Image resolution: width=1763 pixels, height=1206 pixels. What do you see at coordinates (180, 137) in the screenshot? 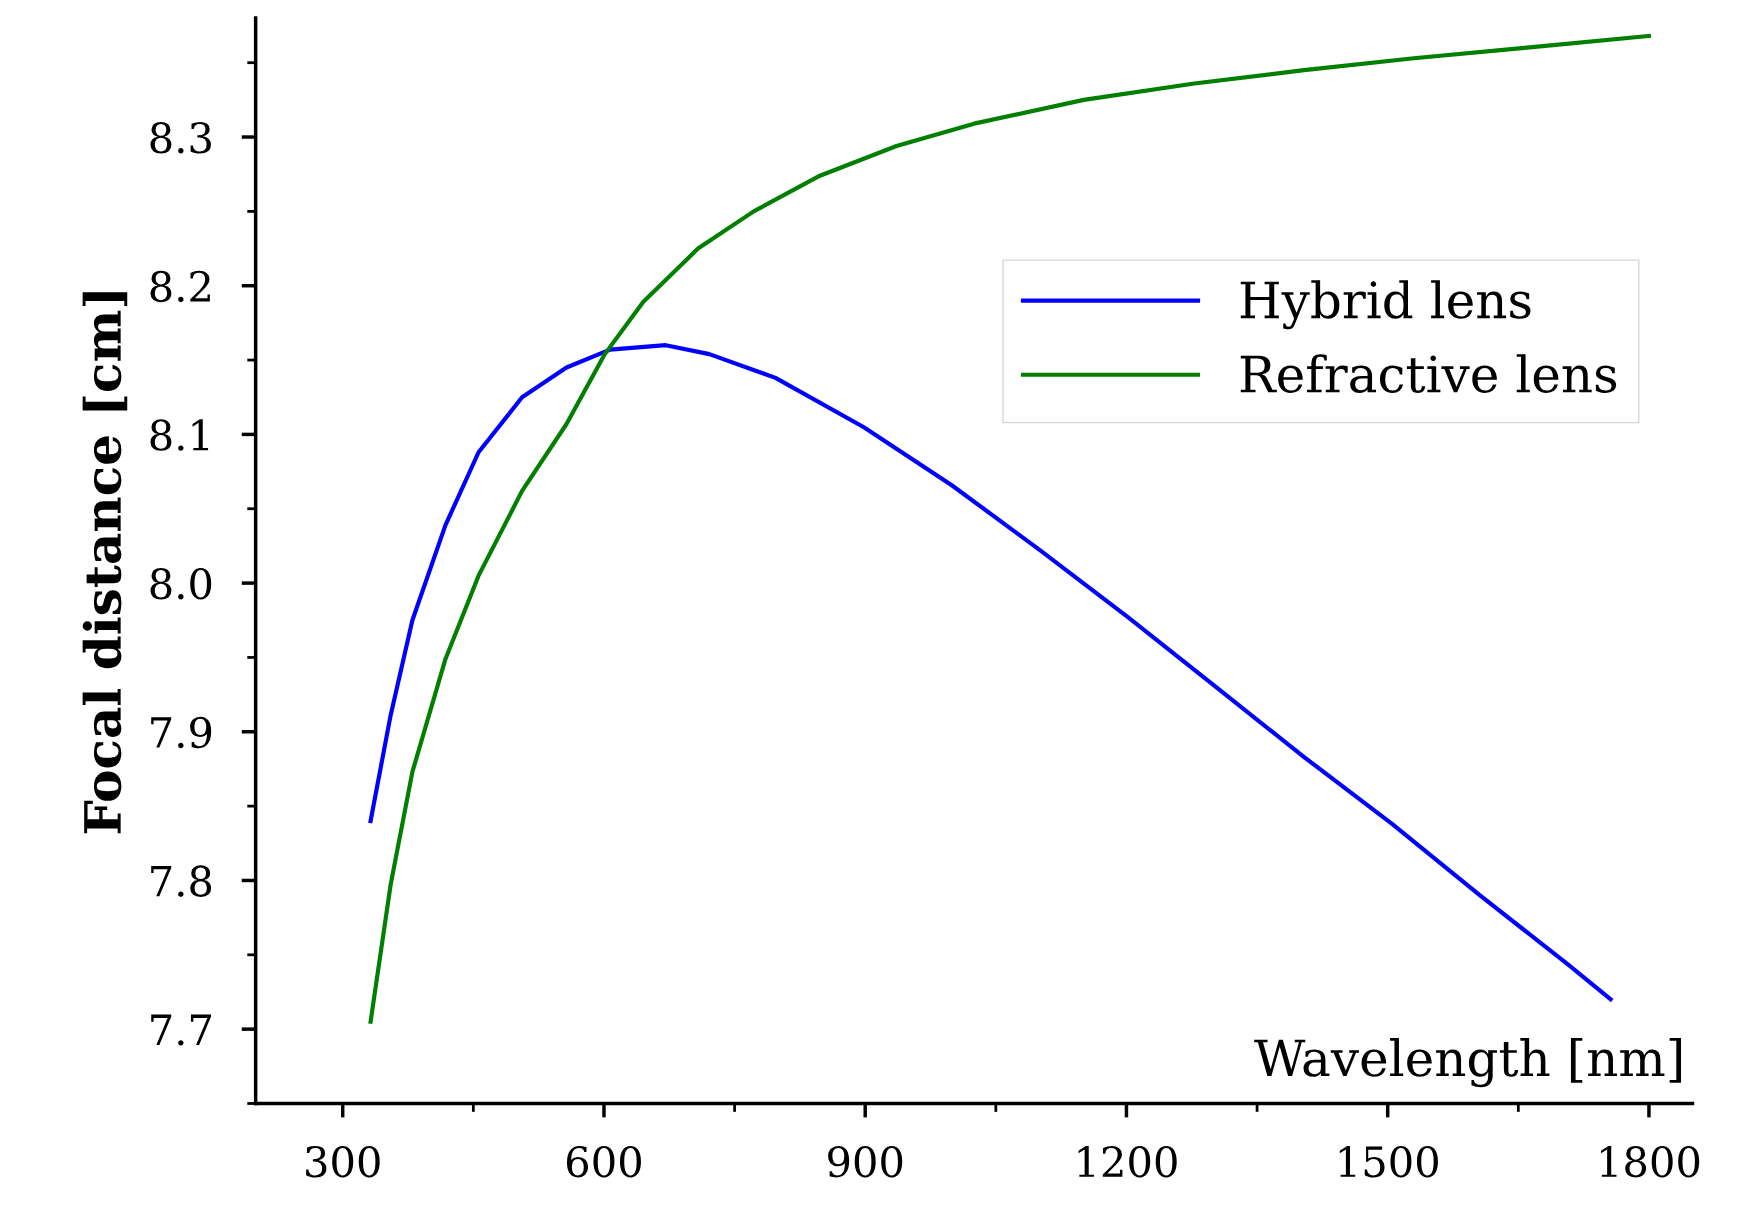
I see `y-tick-label: 8.3` at bounding box center [180, 137].